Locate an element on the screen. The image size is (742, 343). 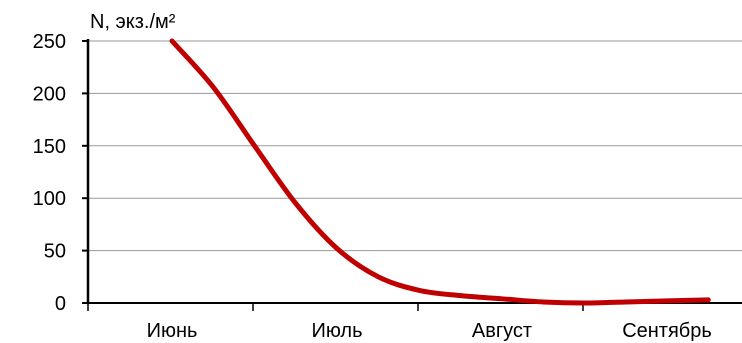
y-tick-label: 100 is located at coordinates (49, 199).